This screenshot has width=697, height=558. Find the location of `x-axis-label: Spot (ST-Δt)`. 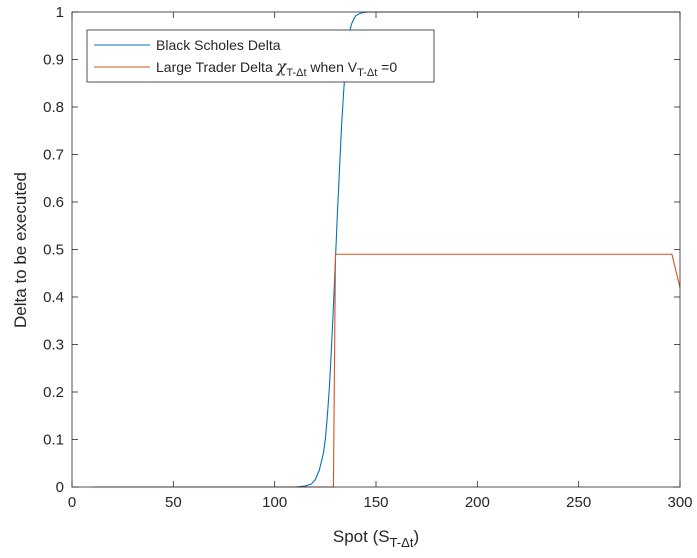

x-axis-label: Spot (ST-Δt) is located at coordinates (376, 538).